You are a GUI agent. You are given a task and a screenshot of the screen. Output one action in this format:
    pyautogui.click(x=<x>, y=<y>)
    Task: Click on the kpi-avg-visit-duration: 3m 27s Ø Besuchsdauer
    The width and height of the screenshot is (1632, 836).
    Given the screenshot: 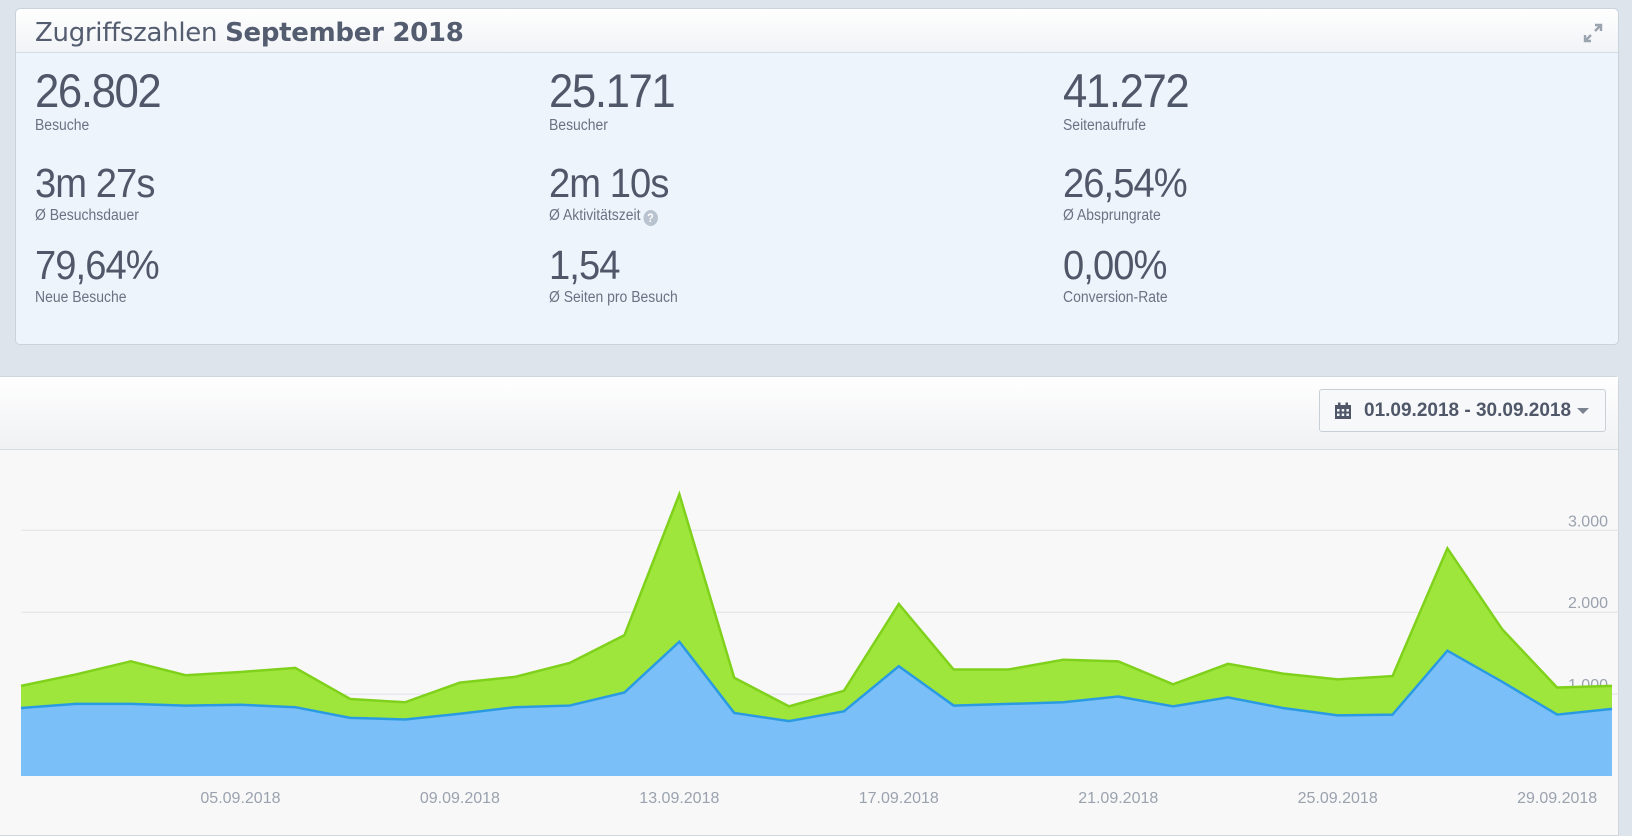 What is the action you would take?
    pyautogui.click(x=95, y=192)
    